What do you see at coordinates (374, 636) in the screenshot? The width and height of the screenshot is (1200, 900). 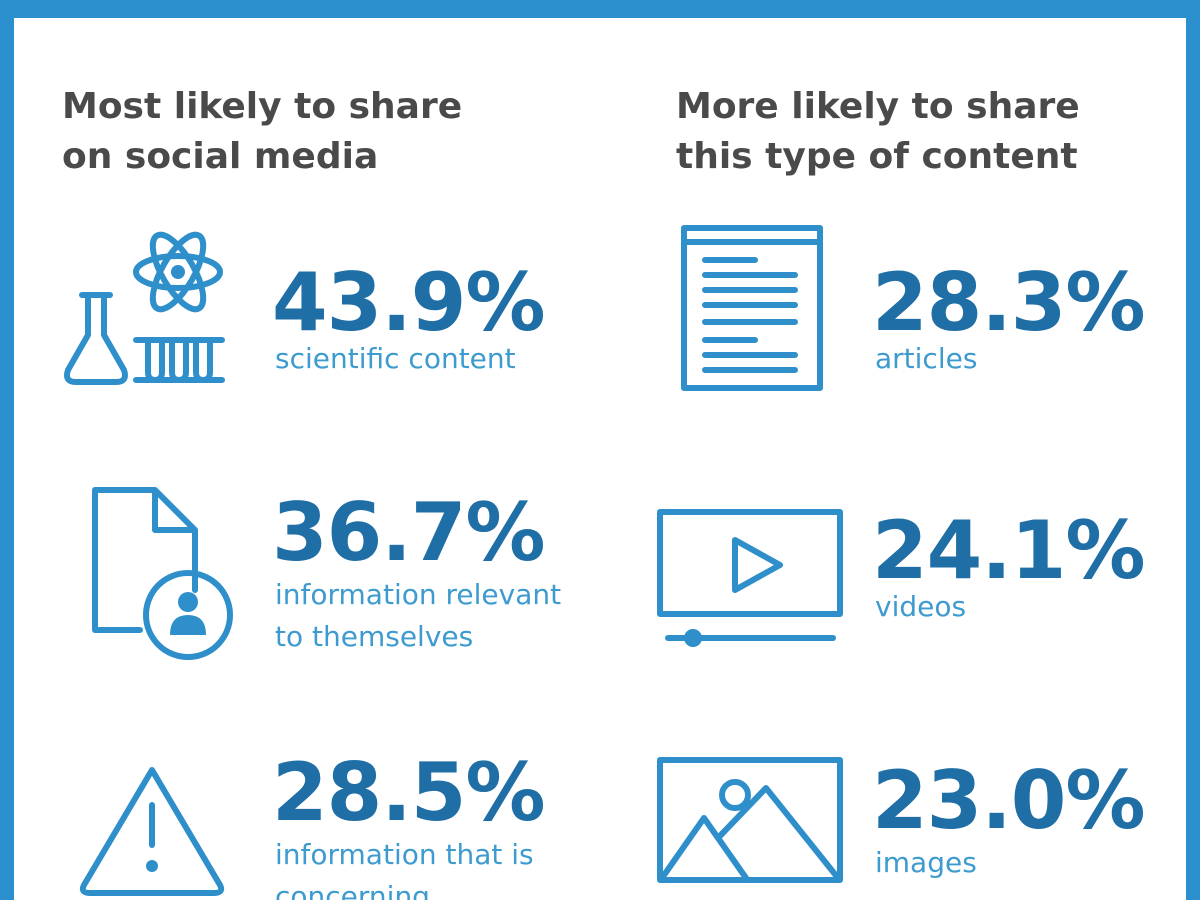 I see `stat-label: to themselves` at bounding box center [374, 636].